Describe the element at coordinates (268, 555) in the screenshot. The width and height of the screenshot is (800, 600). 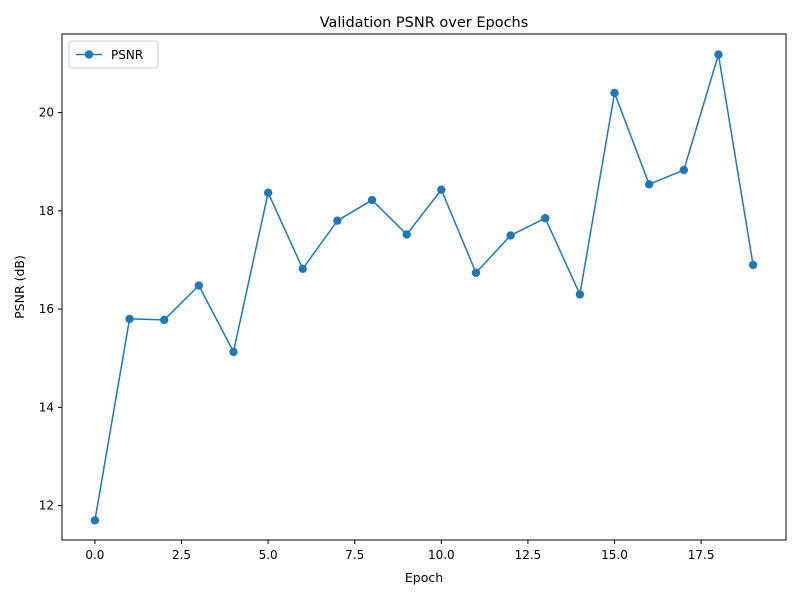
I see `x-tick-label: 5.0` at that location.